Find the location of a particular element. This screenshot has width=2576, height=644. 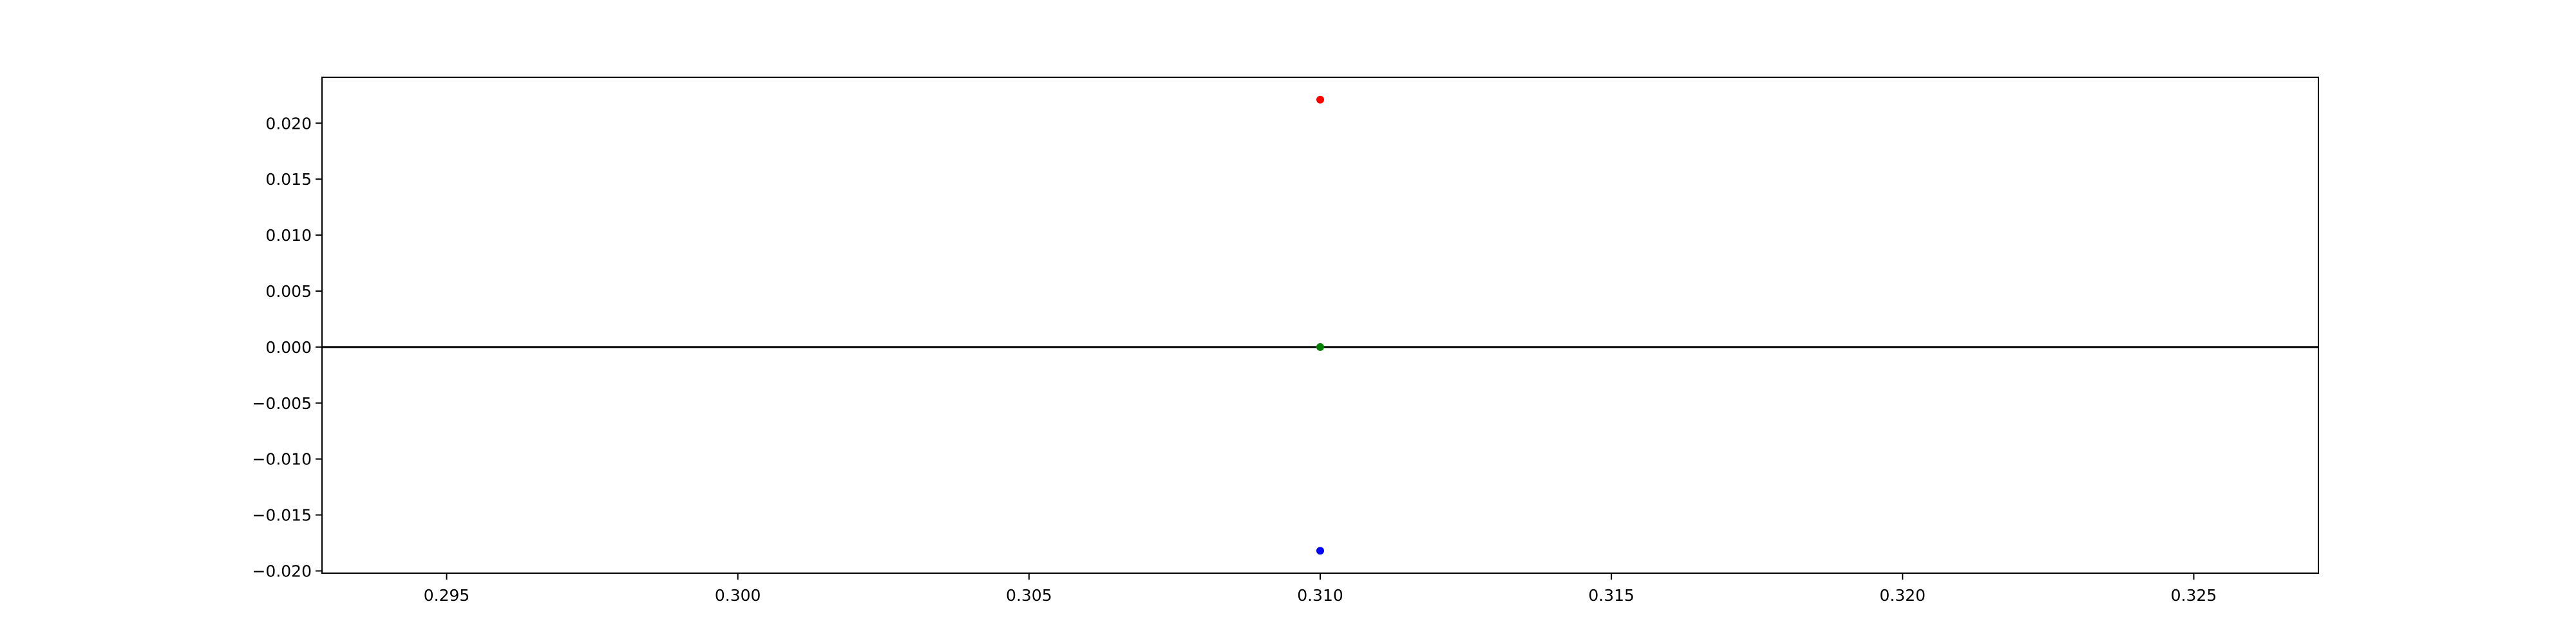

y-tick-label: 0.020 is located at coordinates (288, 124).